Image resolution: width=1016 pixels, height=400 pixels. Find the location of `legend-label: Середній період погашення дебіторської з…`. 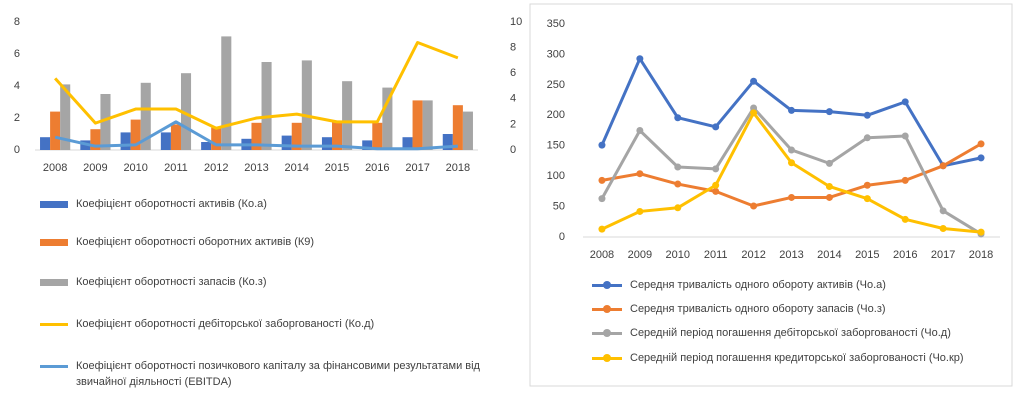

legend-label: Середній період погашення дебіторської з… is located at coordinates (790, 333).